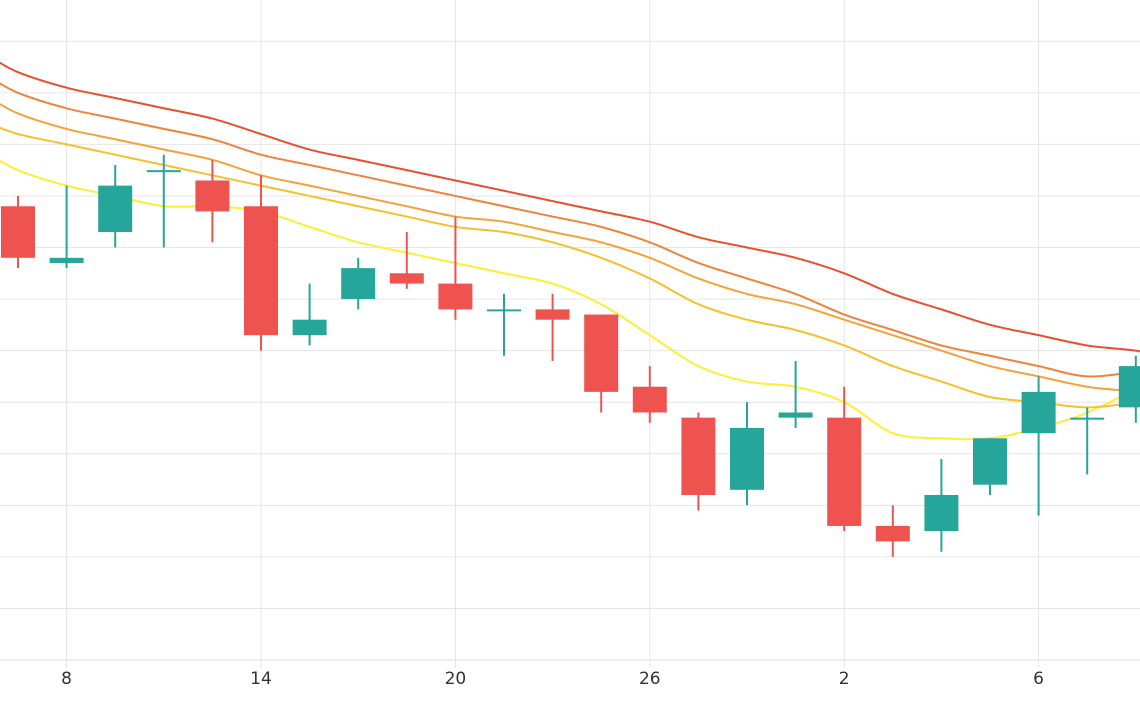 The height and width of the screenshot is (710, 1140). Describe the element at coordinates (261, 679) in the screenshot. I see `x-tick-label: 14` at that location.